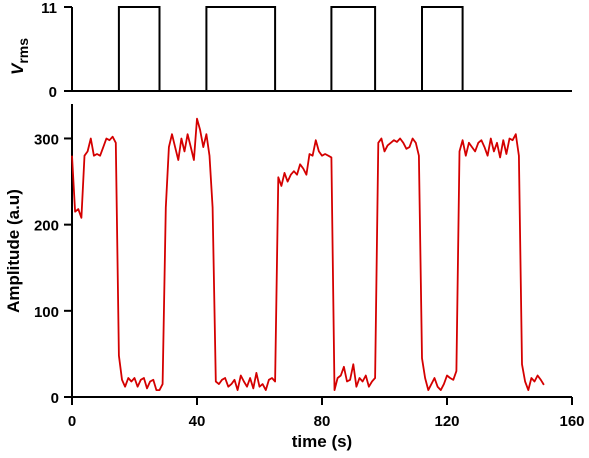 Image resolution: width=589 pixels, height=458 pixels. I want to click on bottom-y-tick-label-300: 300, so click(46, 139).